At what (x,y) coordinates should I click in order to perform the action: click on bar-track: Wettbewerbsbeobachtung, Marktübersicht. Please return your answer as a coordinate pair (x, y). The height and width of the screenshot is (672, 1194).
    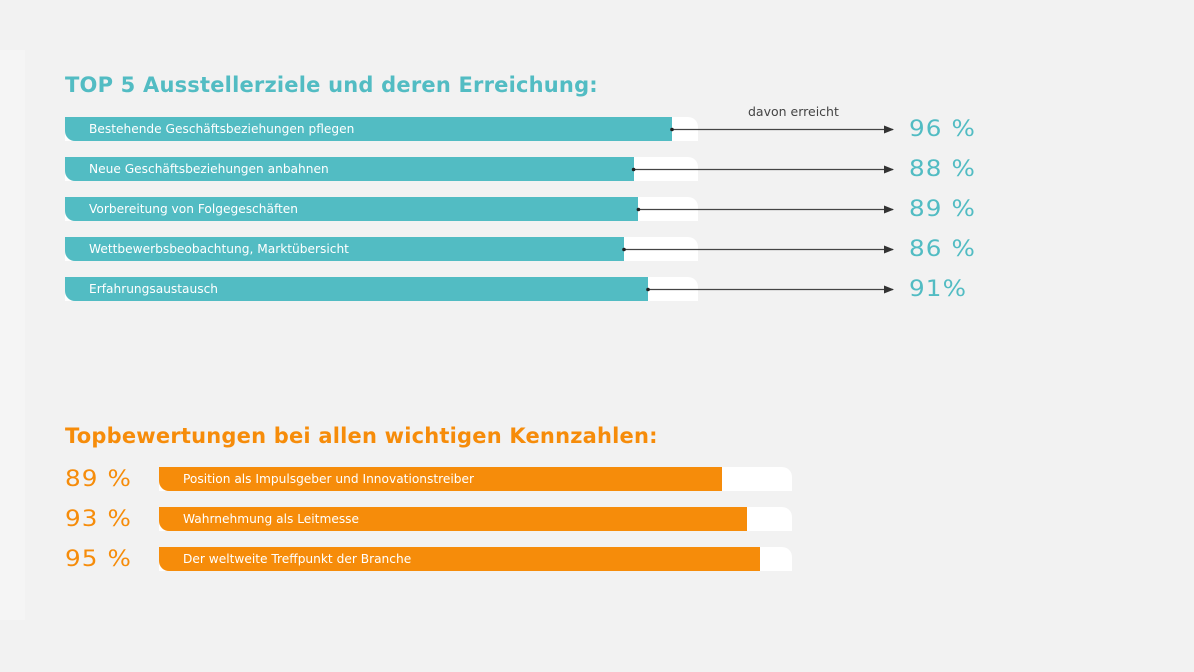
    Looking at the image, I should click on (381, 249).